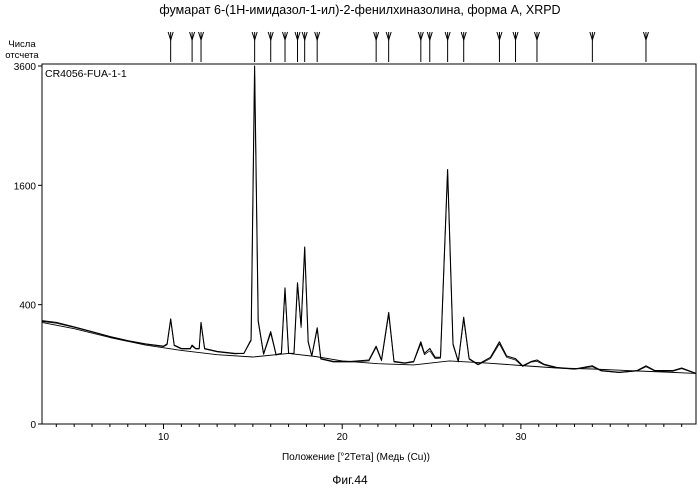  I want to click on x-tick-label: 20, so click(343, 437).